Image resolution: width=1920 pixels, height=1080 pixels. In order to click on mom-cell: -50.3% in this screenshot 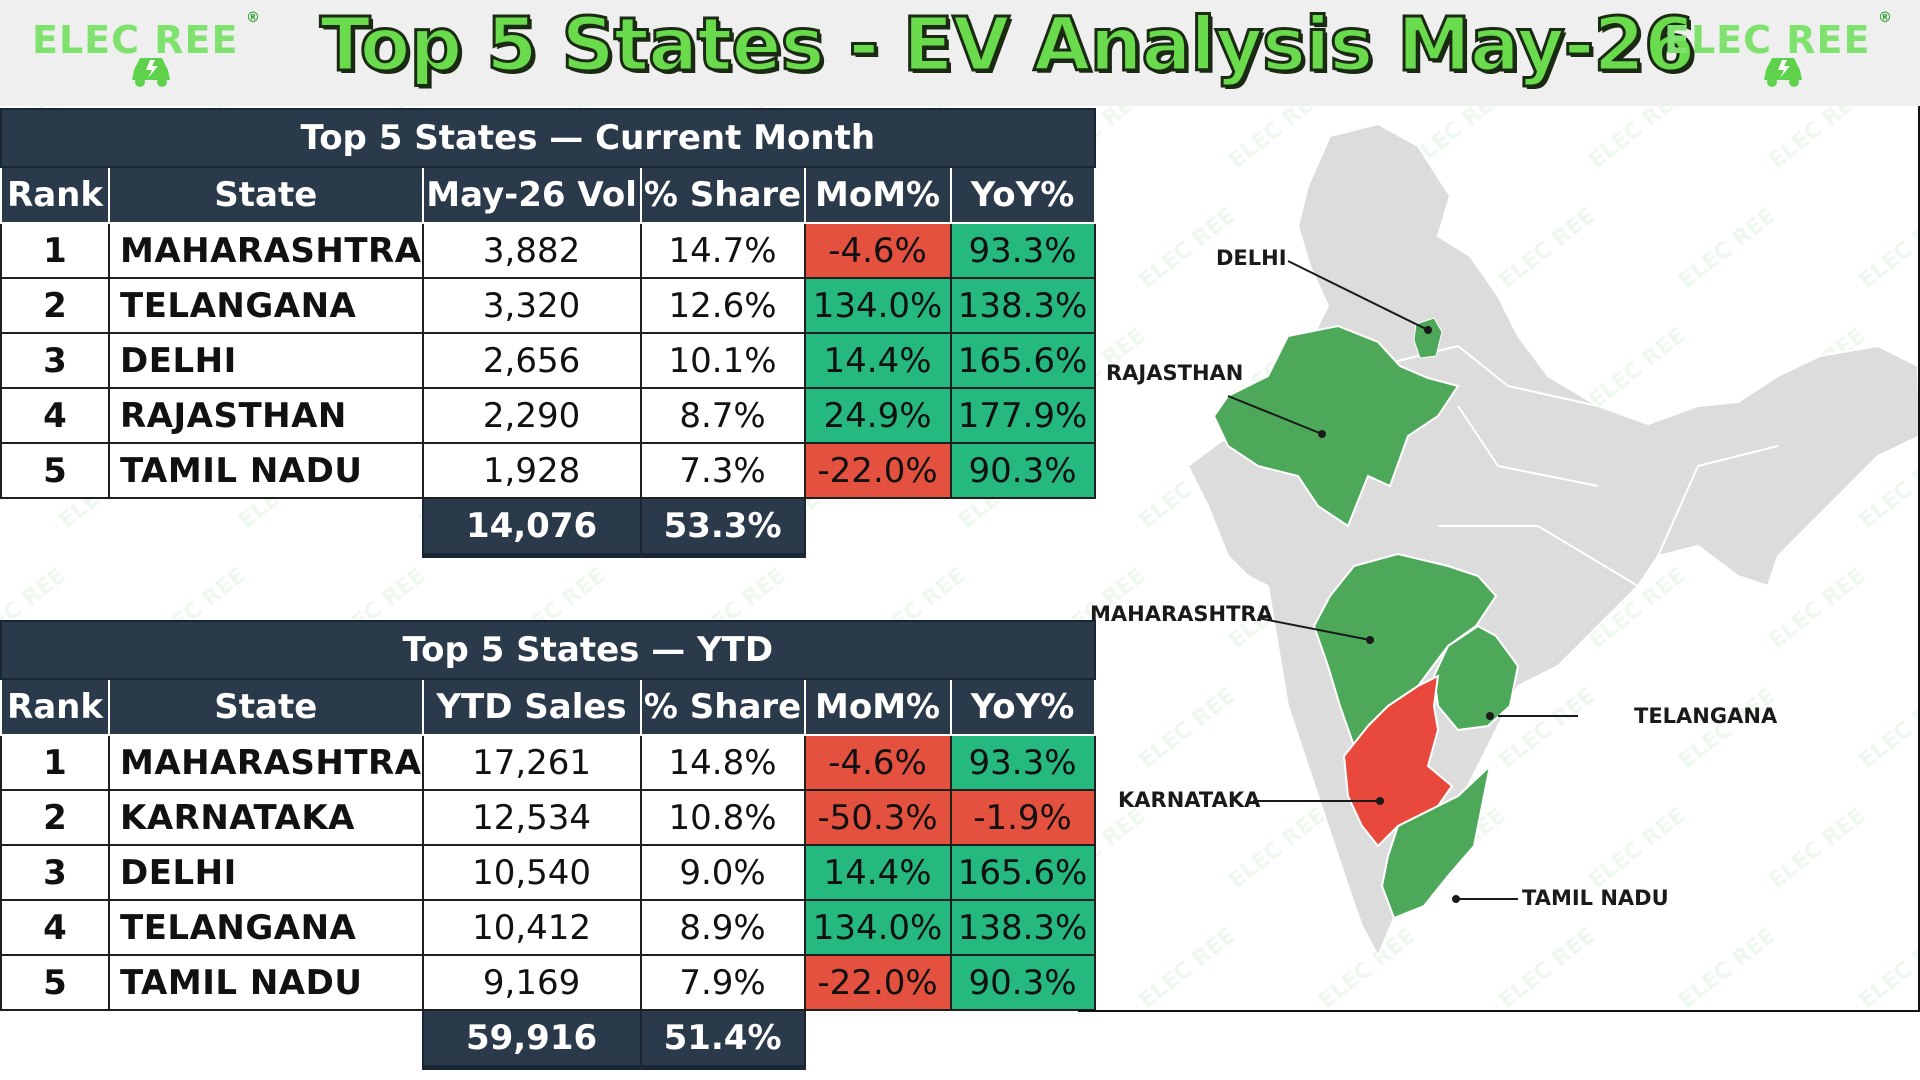, I will do `click(877, 817)`.